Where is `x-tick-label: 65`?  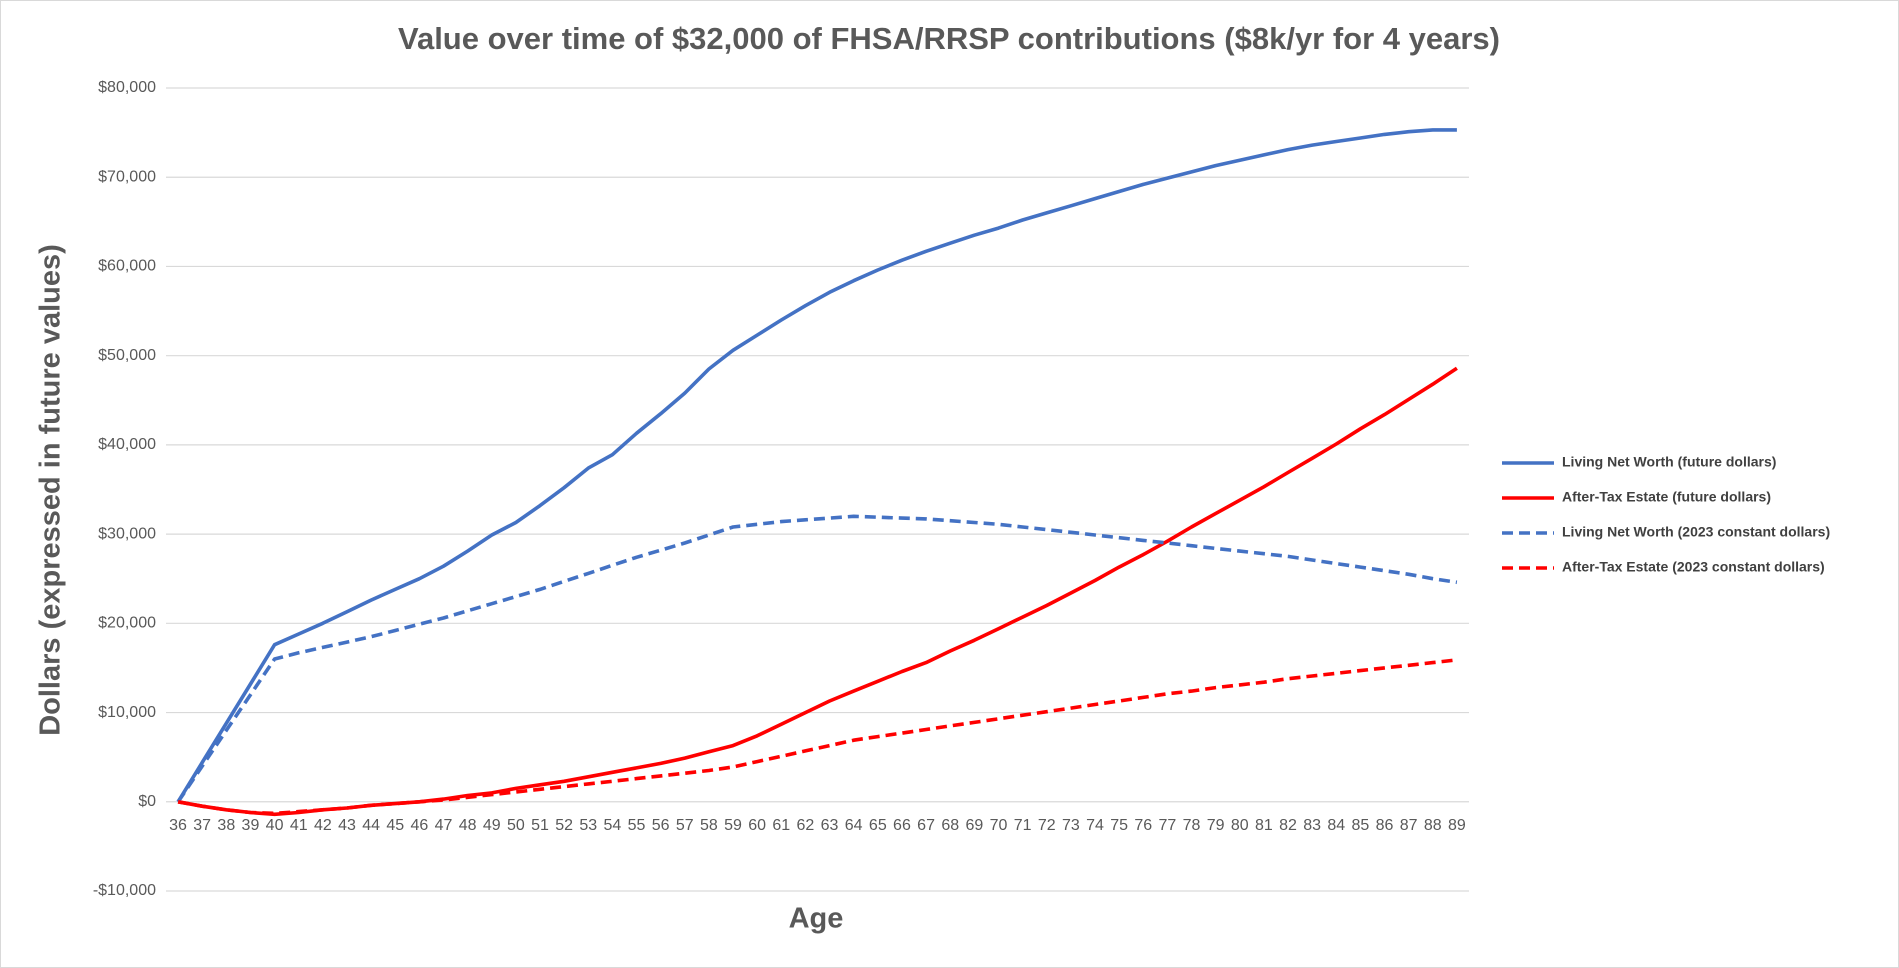 x-tick-label: 65 is located at coordinates (878, 825).